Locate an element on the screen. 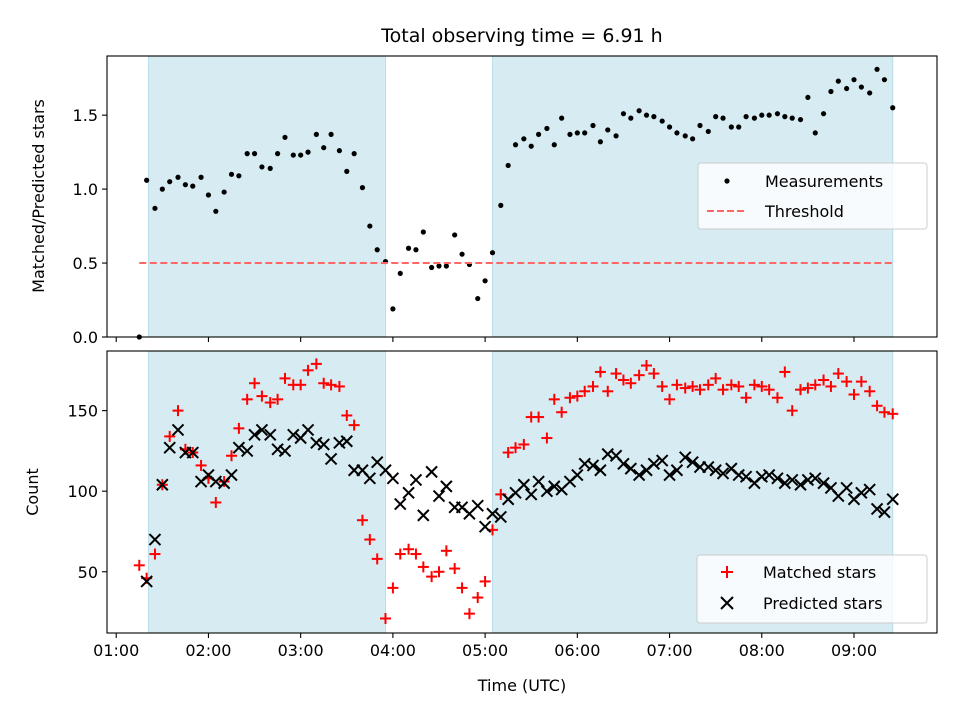  x-tick-label: 07:00 is located at coordinates (670, 650).